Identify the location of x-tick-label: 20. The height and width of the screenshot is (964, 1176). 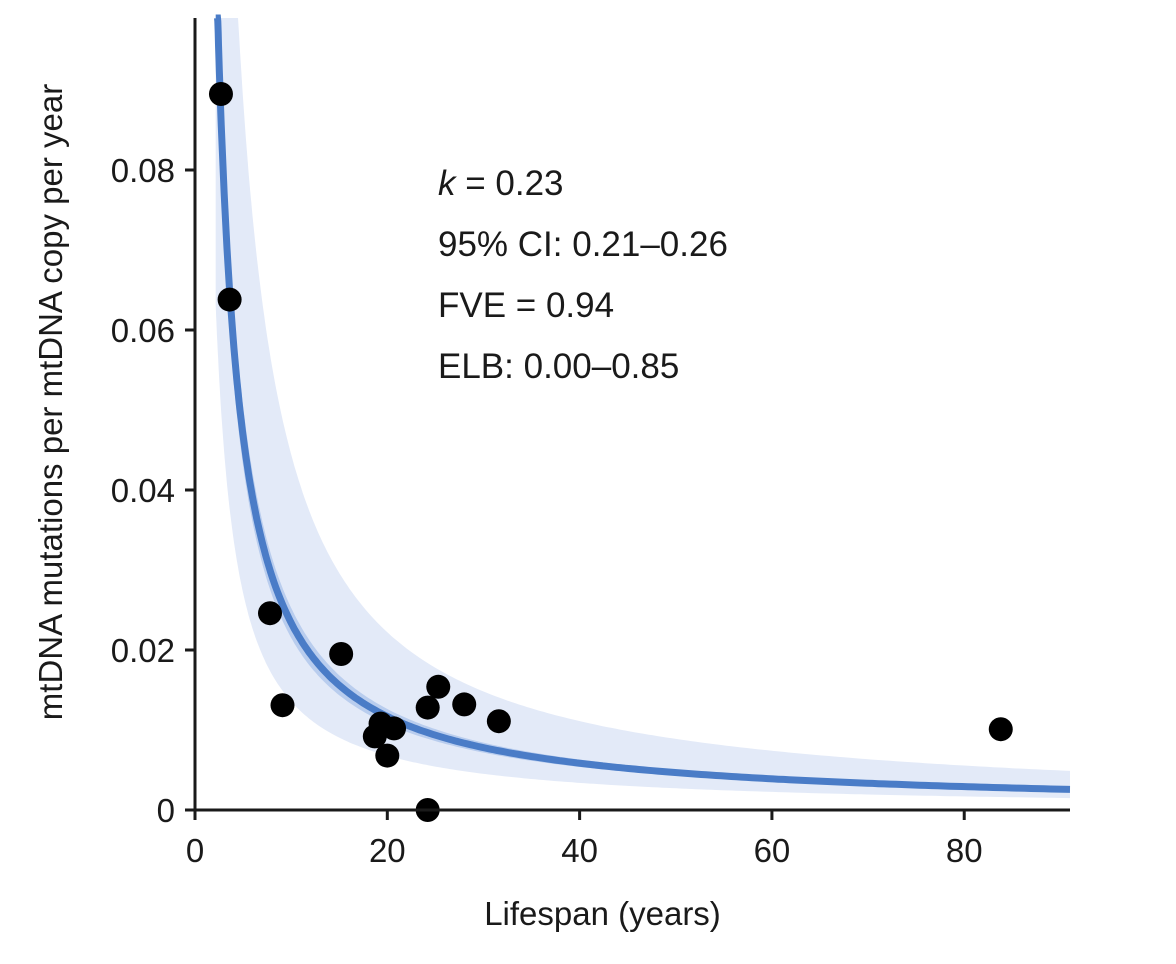
(387, 850).